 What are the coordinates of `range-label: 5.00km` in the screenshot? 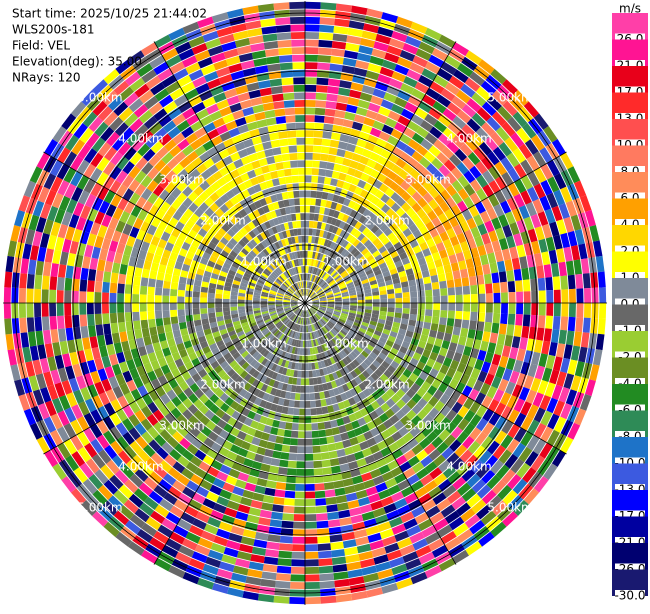 It's located at (509, 508).